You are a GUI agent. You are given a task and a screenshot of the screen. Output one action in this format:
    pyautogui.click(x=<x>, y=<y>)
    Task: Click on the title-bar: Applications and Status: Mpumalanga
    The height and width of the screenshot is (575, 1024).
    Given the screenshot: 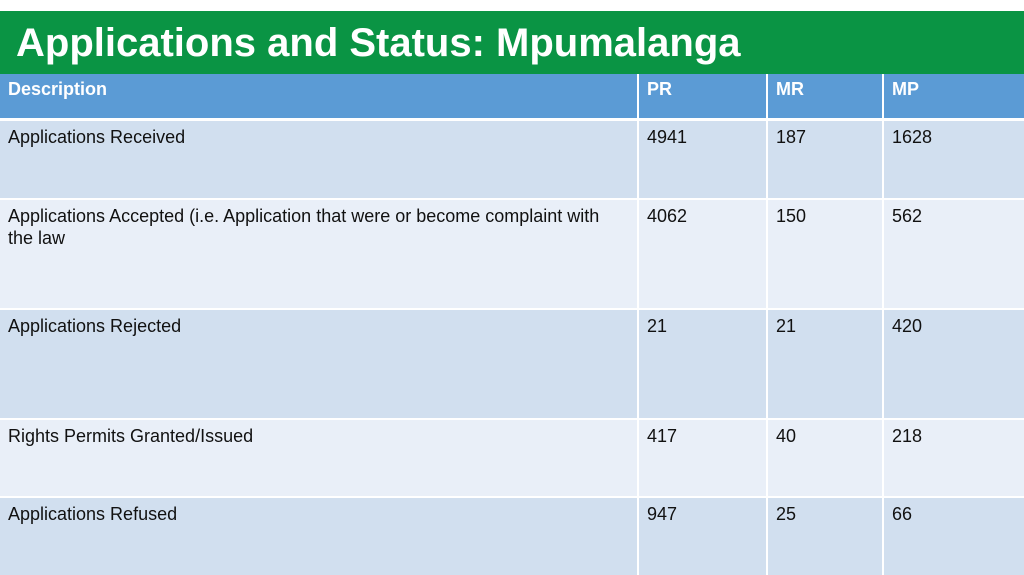 What is the action you would take?
    pyautogui.click(x=512, y=42)
    